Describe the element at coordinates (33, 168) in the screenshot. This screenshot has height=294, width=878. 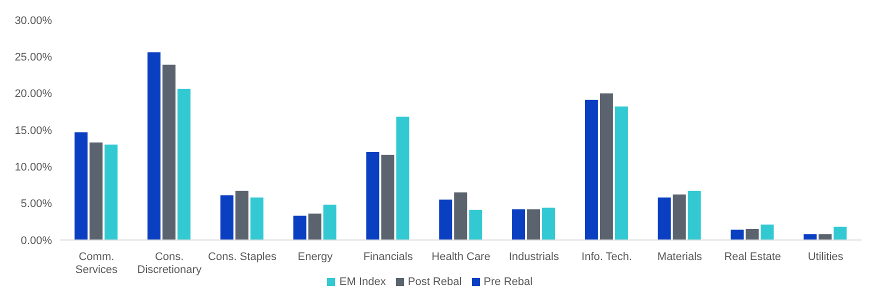
I see `y-tick-label: 10.00%` at that location.